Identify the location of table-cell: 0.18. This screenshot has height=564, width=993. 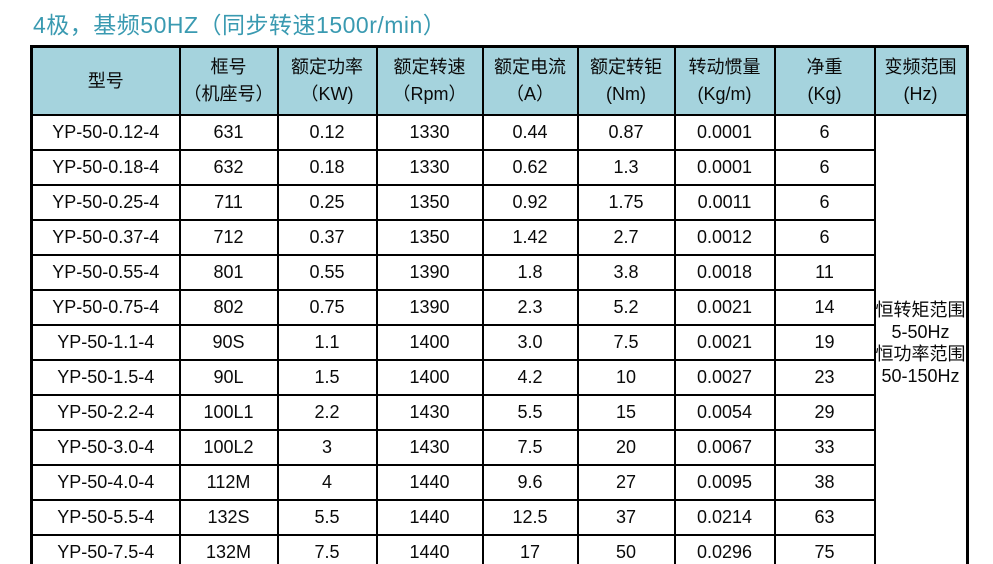
(327, 167).